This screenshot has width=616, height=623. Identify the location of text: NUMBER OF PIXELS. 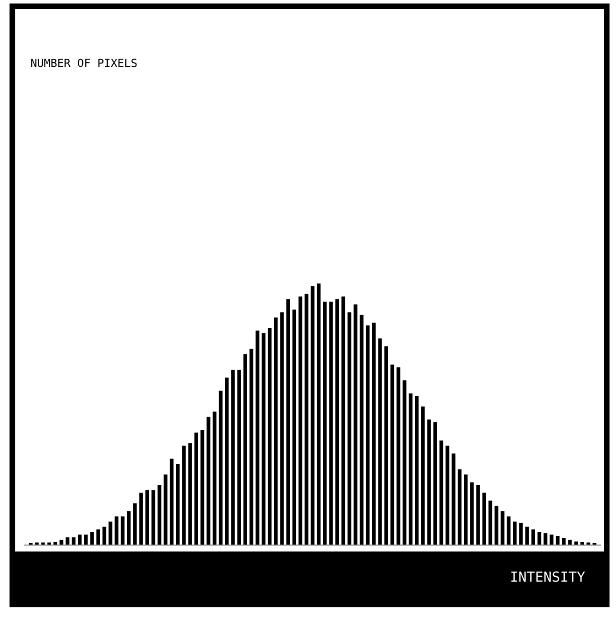
(84, 63).